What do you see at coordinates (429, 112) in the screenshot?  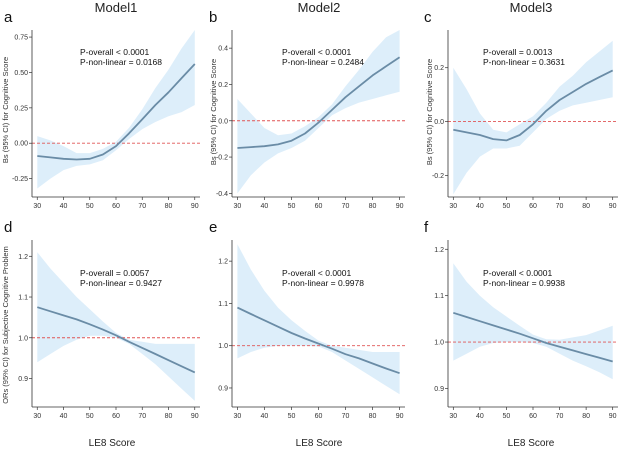 I see `y-axis-label-c: Bs (95% CI) for Cognitive Score` at bounding box center [429, 112].